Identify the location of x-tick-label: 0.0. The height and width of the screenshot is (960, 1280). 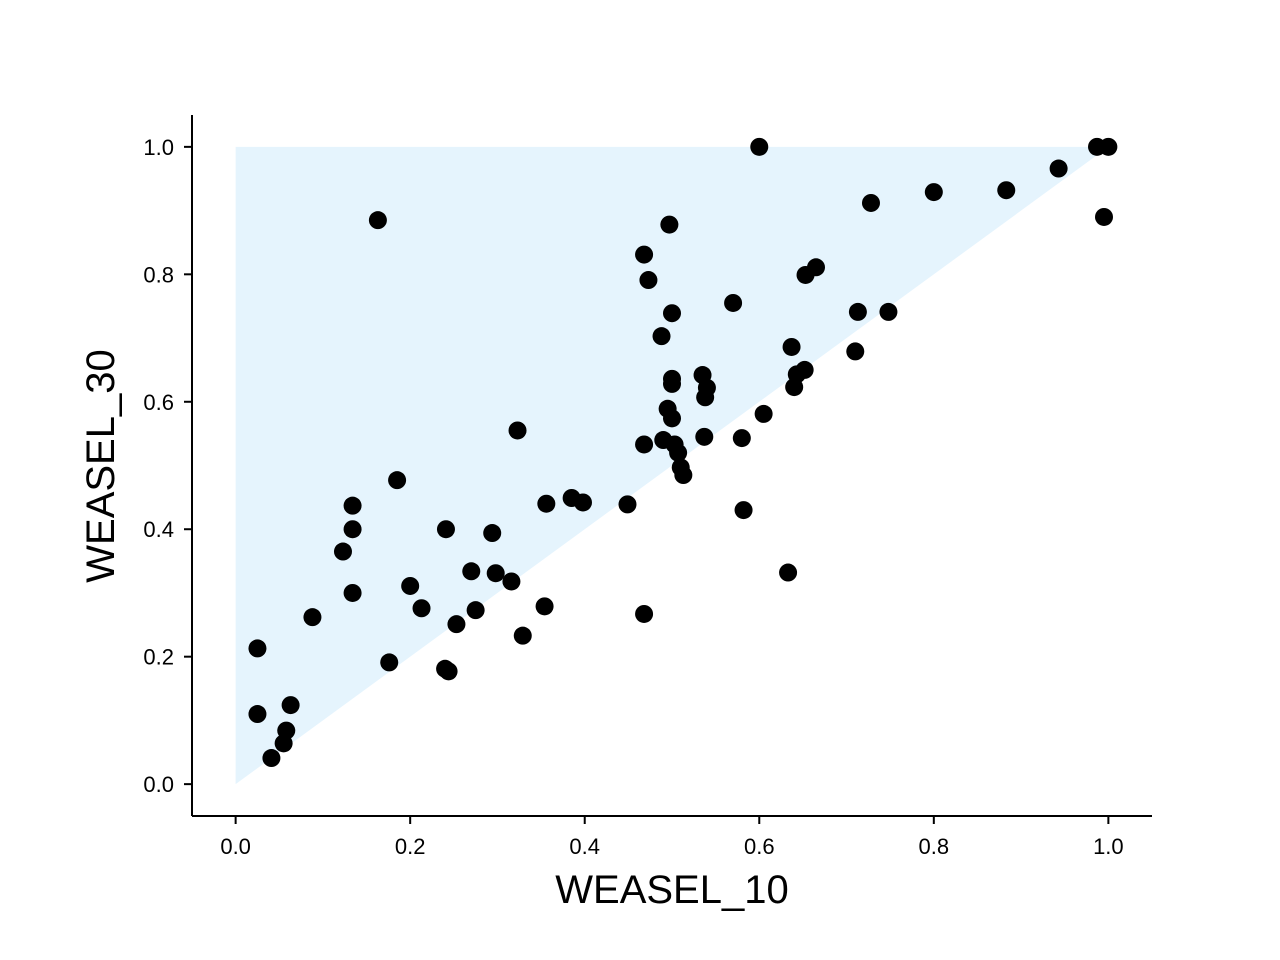
(235, 846).